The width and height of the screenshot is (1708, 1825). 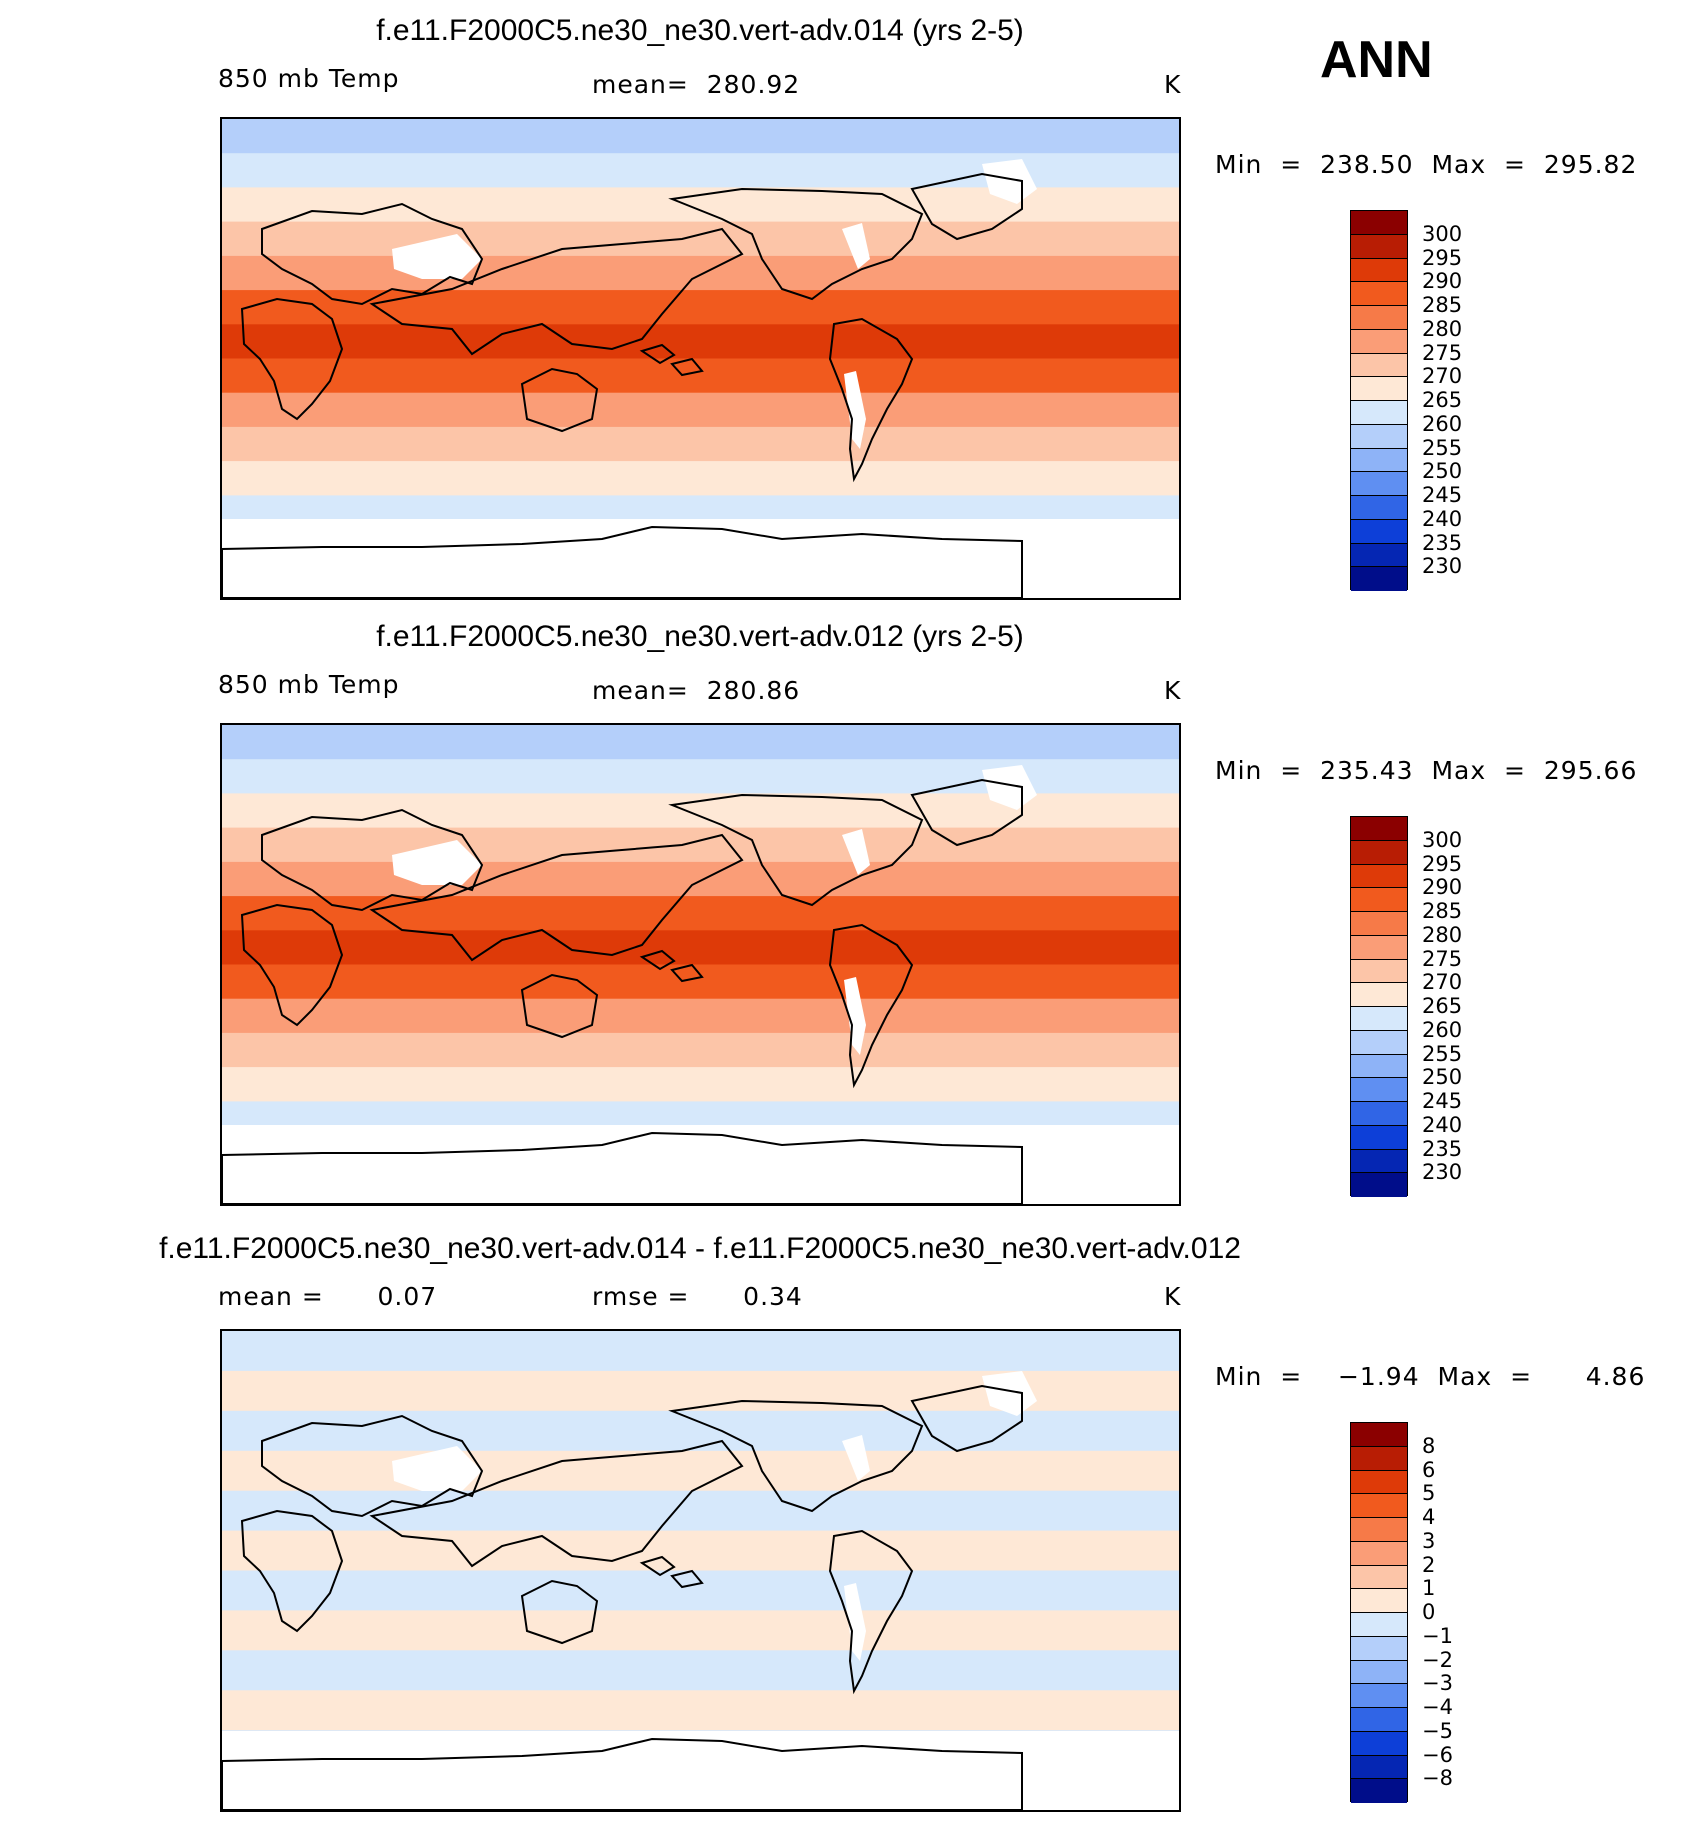 I want to click on panel-2-stat: mean= 280.86, so click(x=696, y=690).